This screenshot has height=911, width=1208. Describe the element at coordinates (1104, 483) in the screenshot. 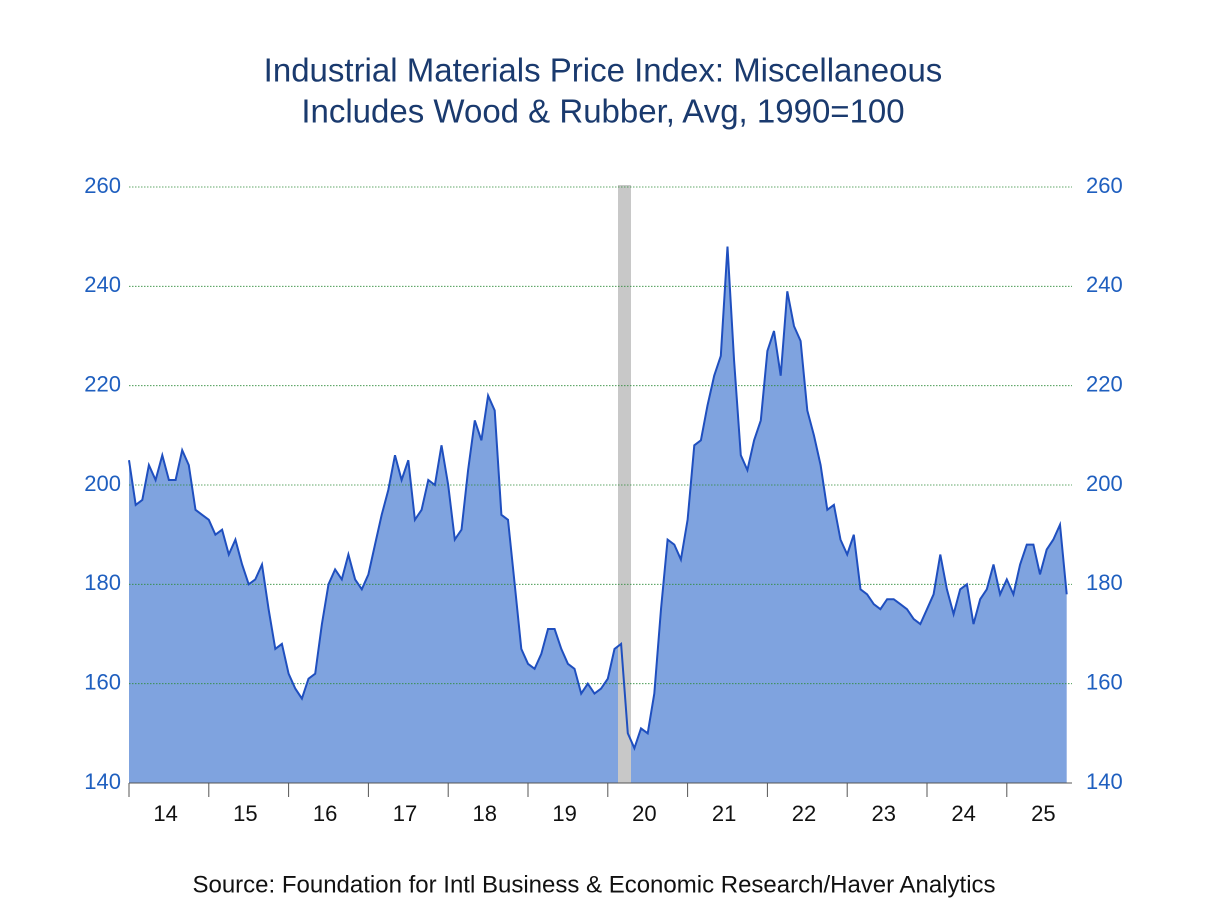

I see `y-tick-label-right: 200` at that location.